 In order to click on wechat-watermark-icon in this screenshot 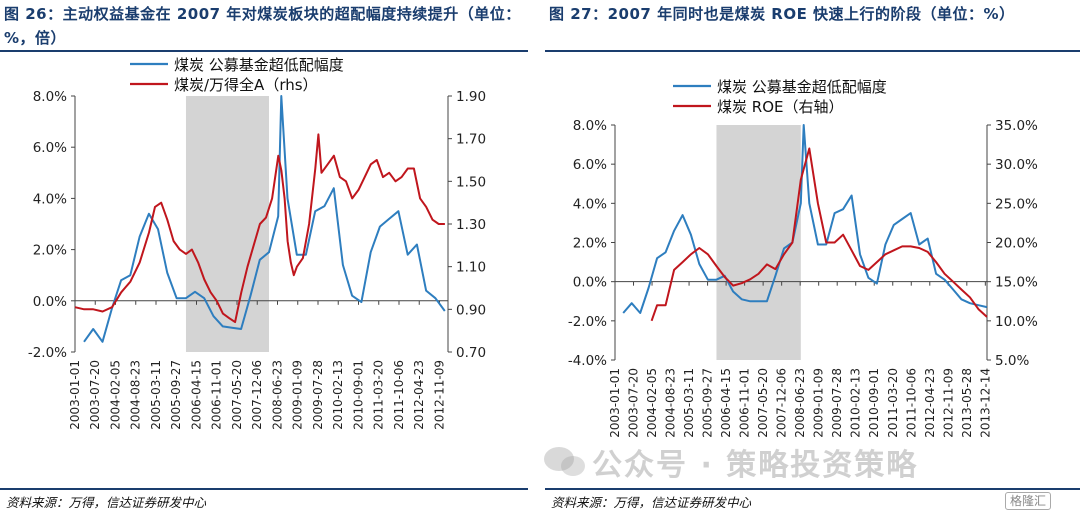, I will do `click(564, 461)`.